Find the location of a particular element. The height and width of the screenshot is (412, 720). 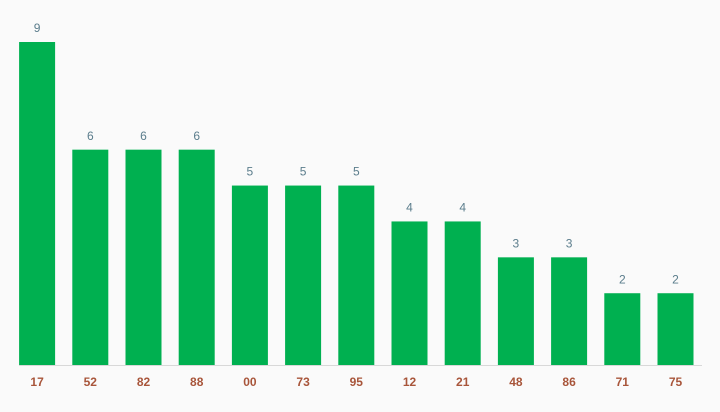

value-label: 9 is located at coordinates (37, 28).